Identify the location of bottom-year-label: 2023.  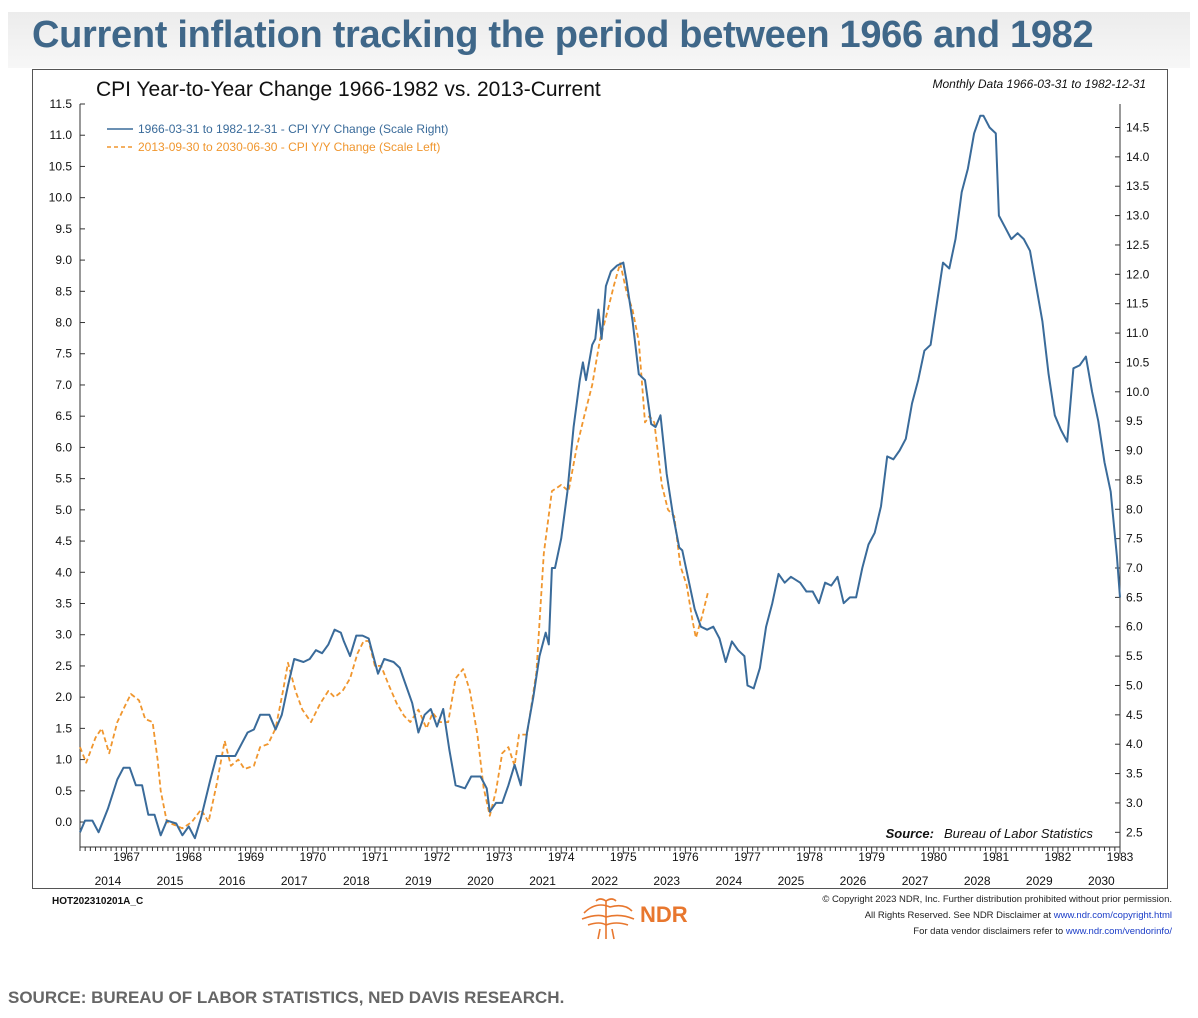
(666, 881).